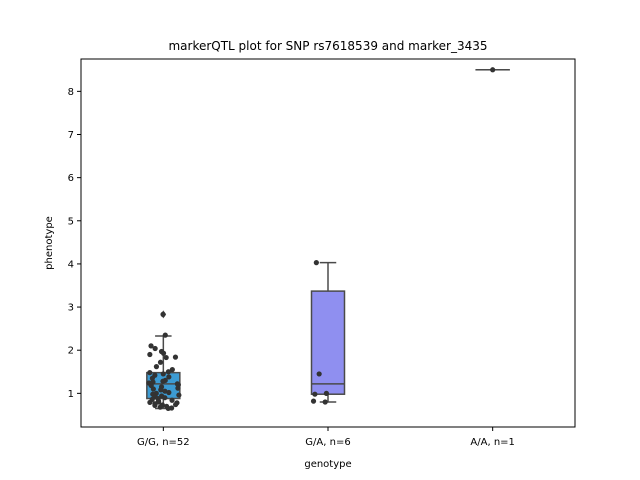  What do you see at coordinates (327, 442) in the screenshot?
I see `x-tick-label: G/A, n=6` at bounding box center [327, 442].